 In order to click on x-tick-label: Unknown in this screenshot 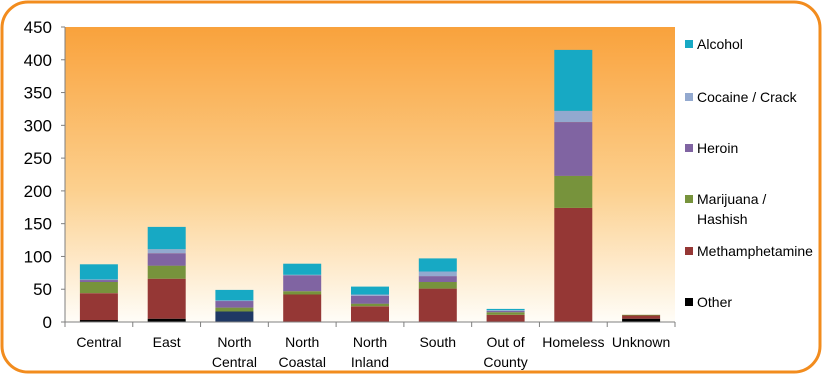, I will do `click(641, 342)`.